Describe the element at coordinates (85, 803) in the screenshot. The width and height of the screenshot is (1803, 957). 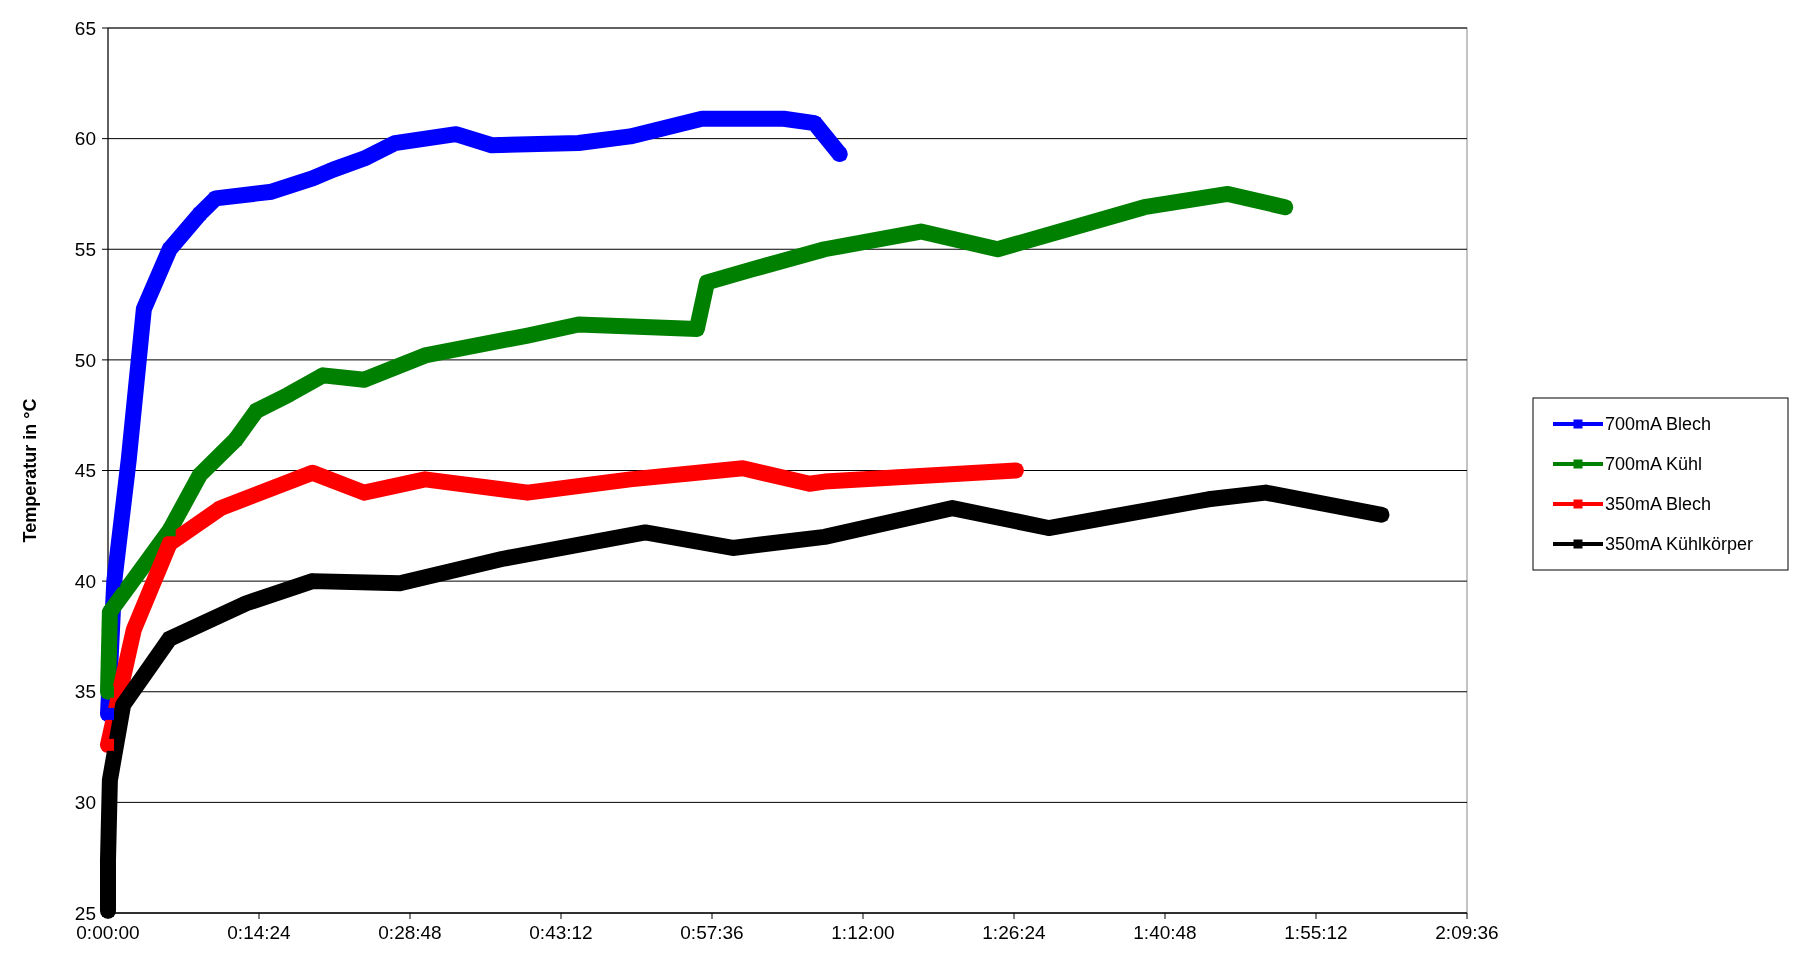
I see `y-tick-label: 30` at that location.